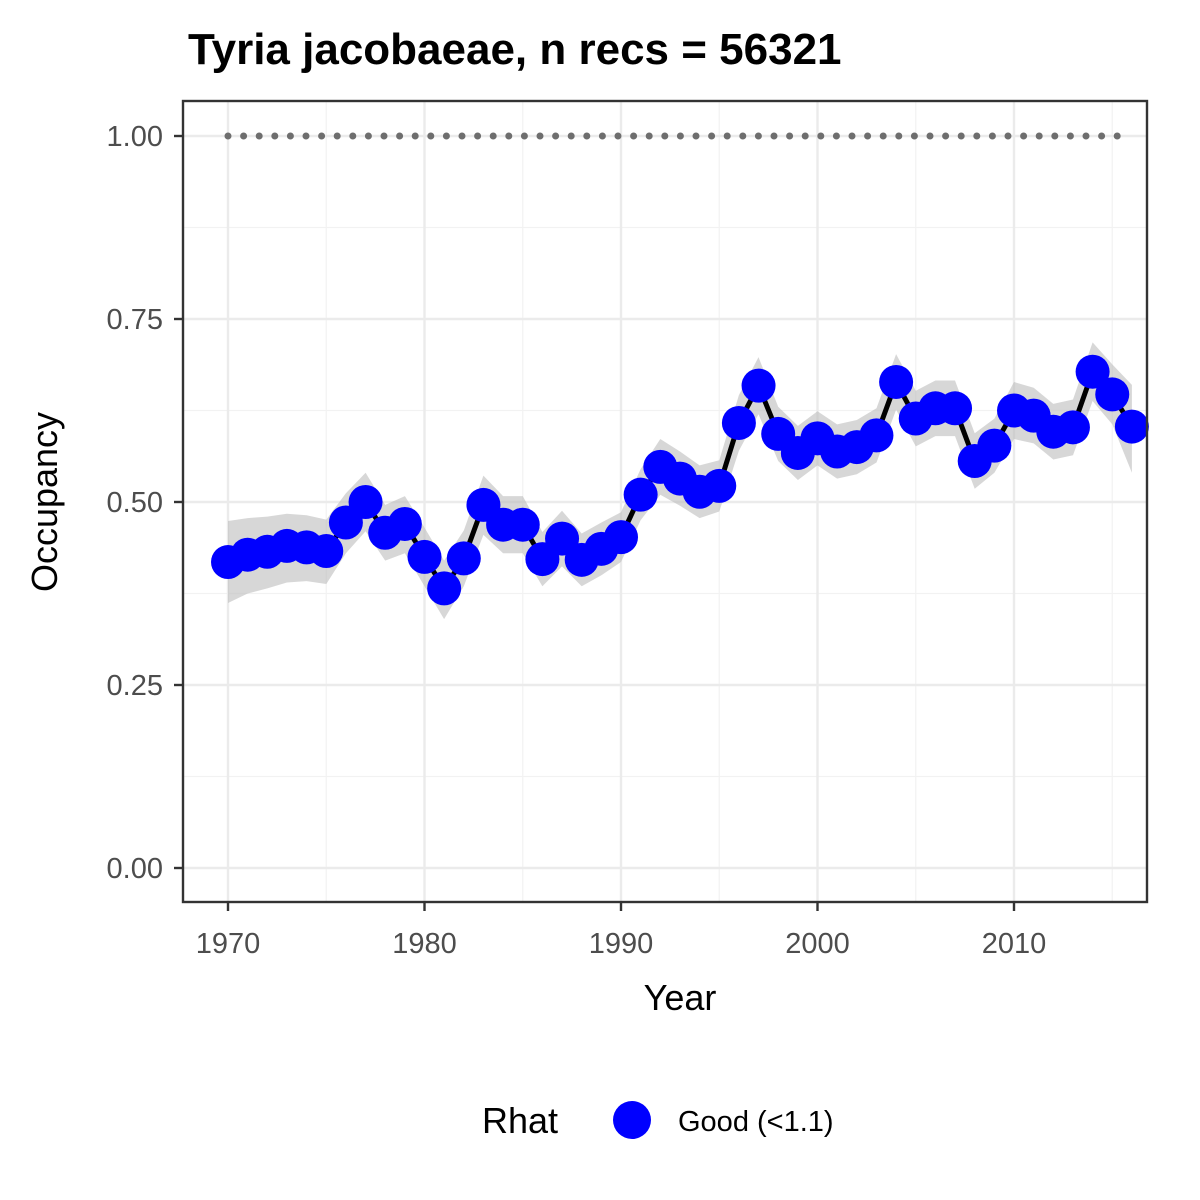 This screenshot has height=1200, width=1200. I want to click on data-point-1977, so click(365, 502).